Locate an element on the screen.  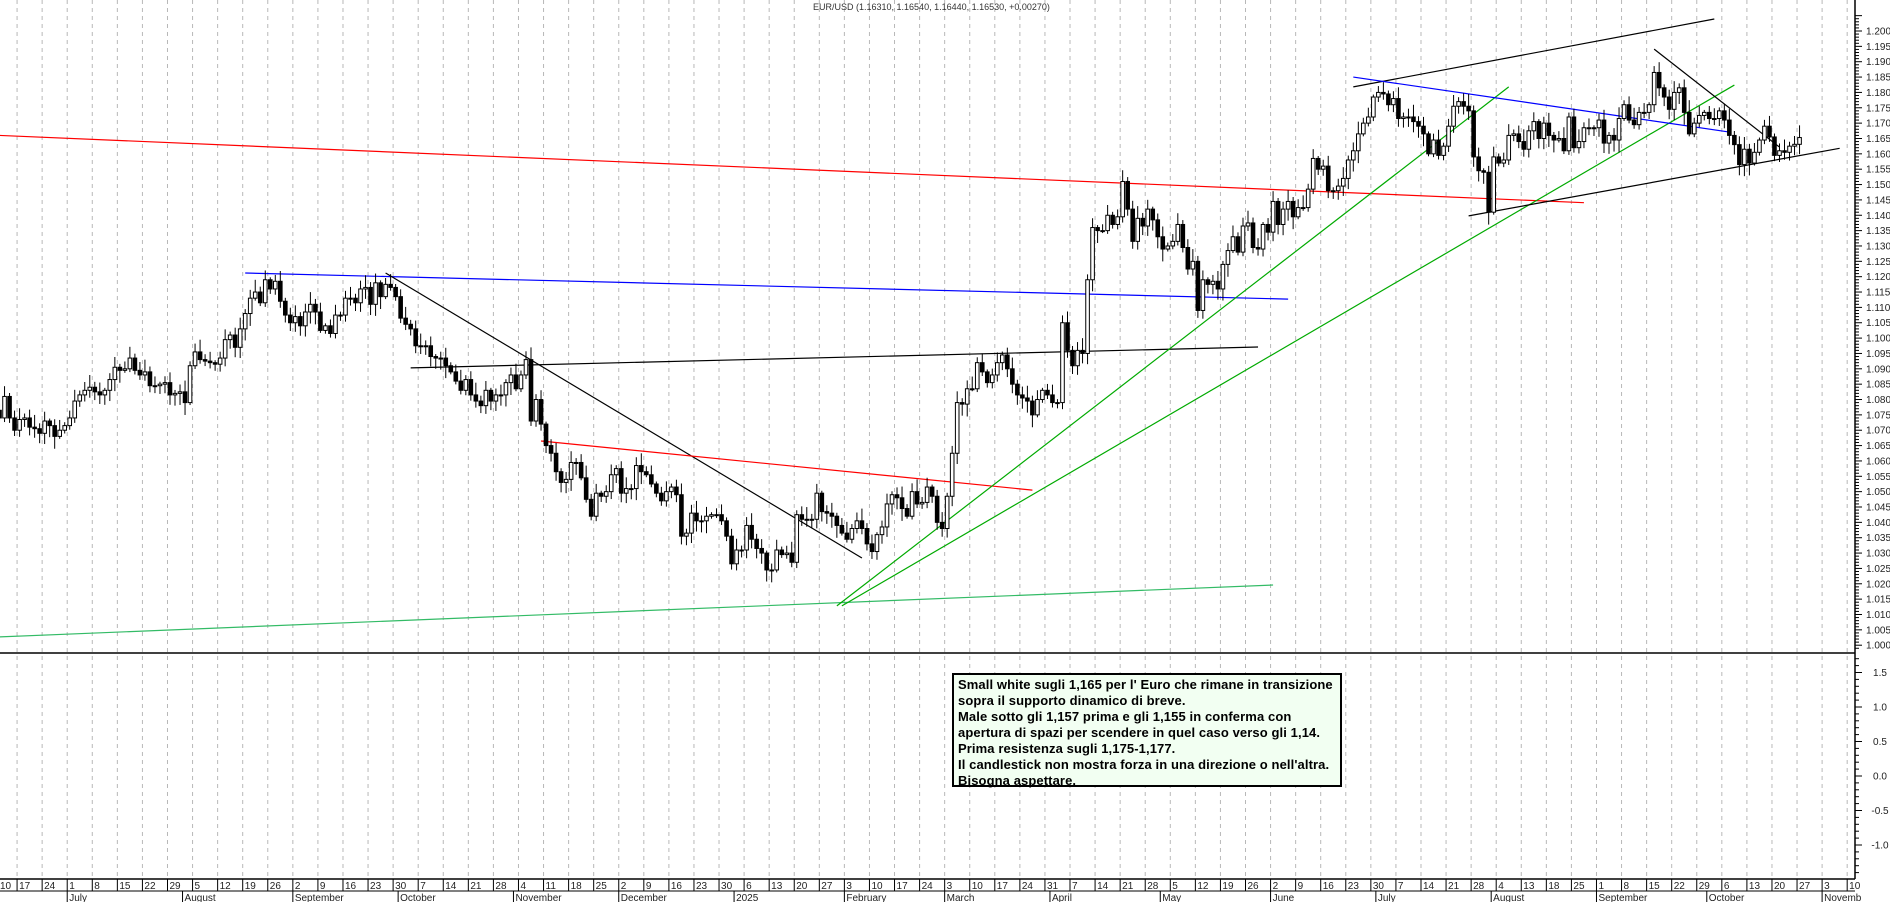
y-tick-label: 1.050 is located at coordinates (1878, 492).